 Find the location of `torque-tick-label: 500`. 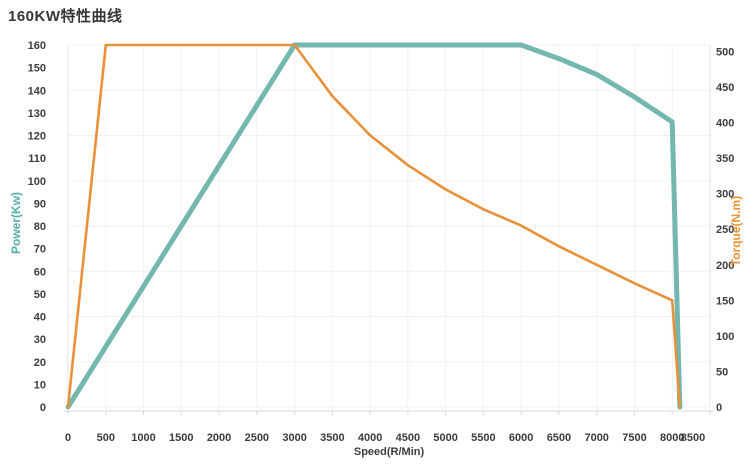

torque-tick-label: 500 is located at coordinates (725, 52).